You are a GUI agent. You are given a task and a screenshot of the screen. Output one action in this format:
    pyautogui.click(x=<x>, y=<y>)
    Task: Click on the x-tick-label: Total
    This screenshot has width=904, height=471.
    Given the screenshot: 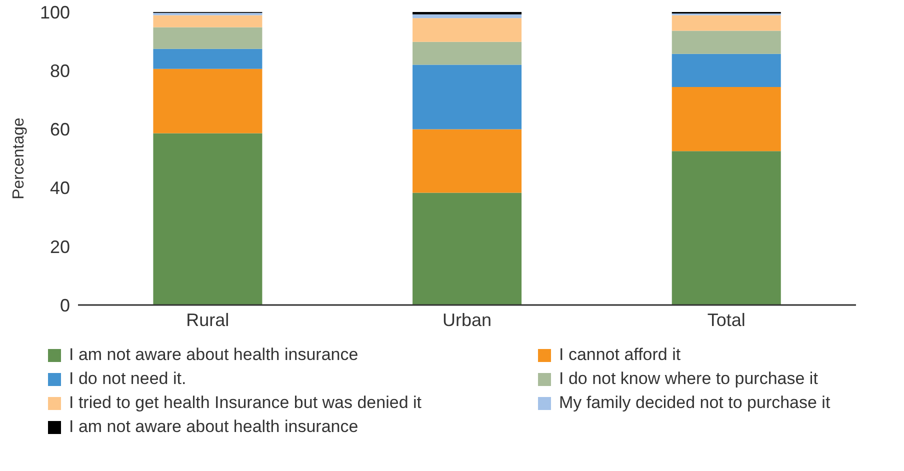 What is the action you would take?
    pyautogui.click(x=726, y=320)
    